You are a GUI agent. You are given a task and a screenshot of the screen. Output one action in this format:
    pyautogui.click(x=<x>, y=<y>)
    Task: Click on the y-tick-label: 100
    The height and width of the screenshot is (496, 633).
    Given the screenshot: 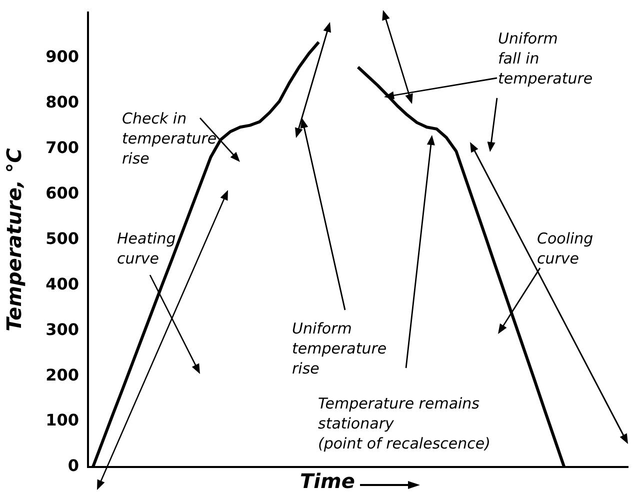 What is the action you would take?
    pyautogui.click(x=62, y=420)
    